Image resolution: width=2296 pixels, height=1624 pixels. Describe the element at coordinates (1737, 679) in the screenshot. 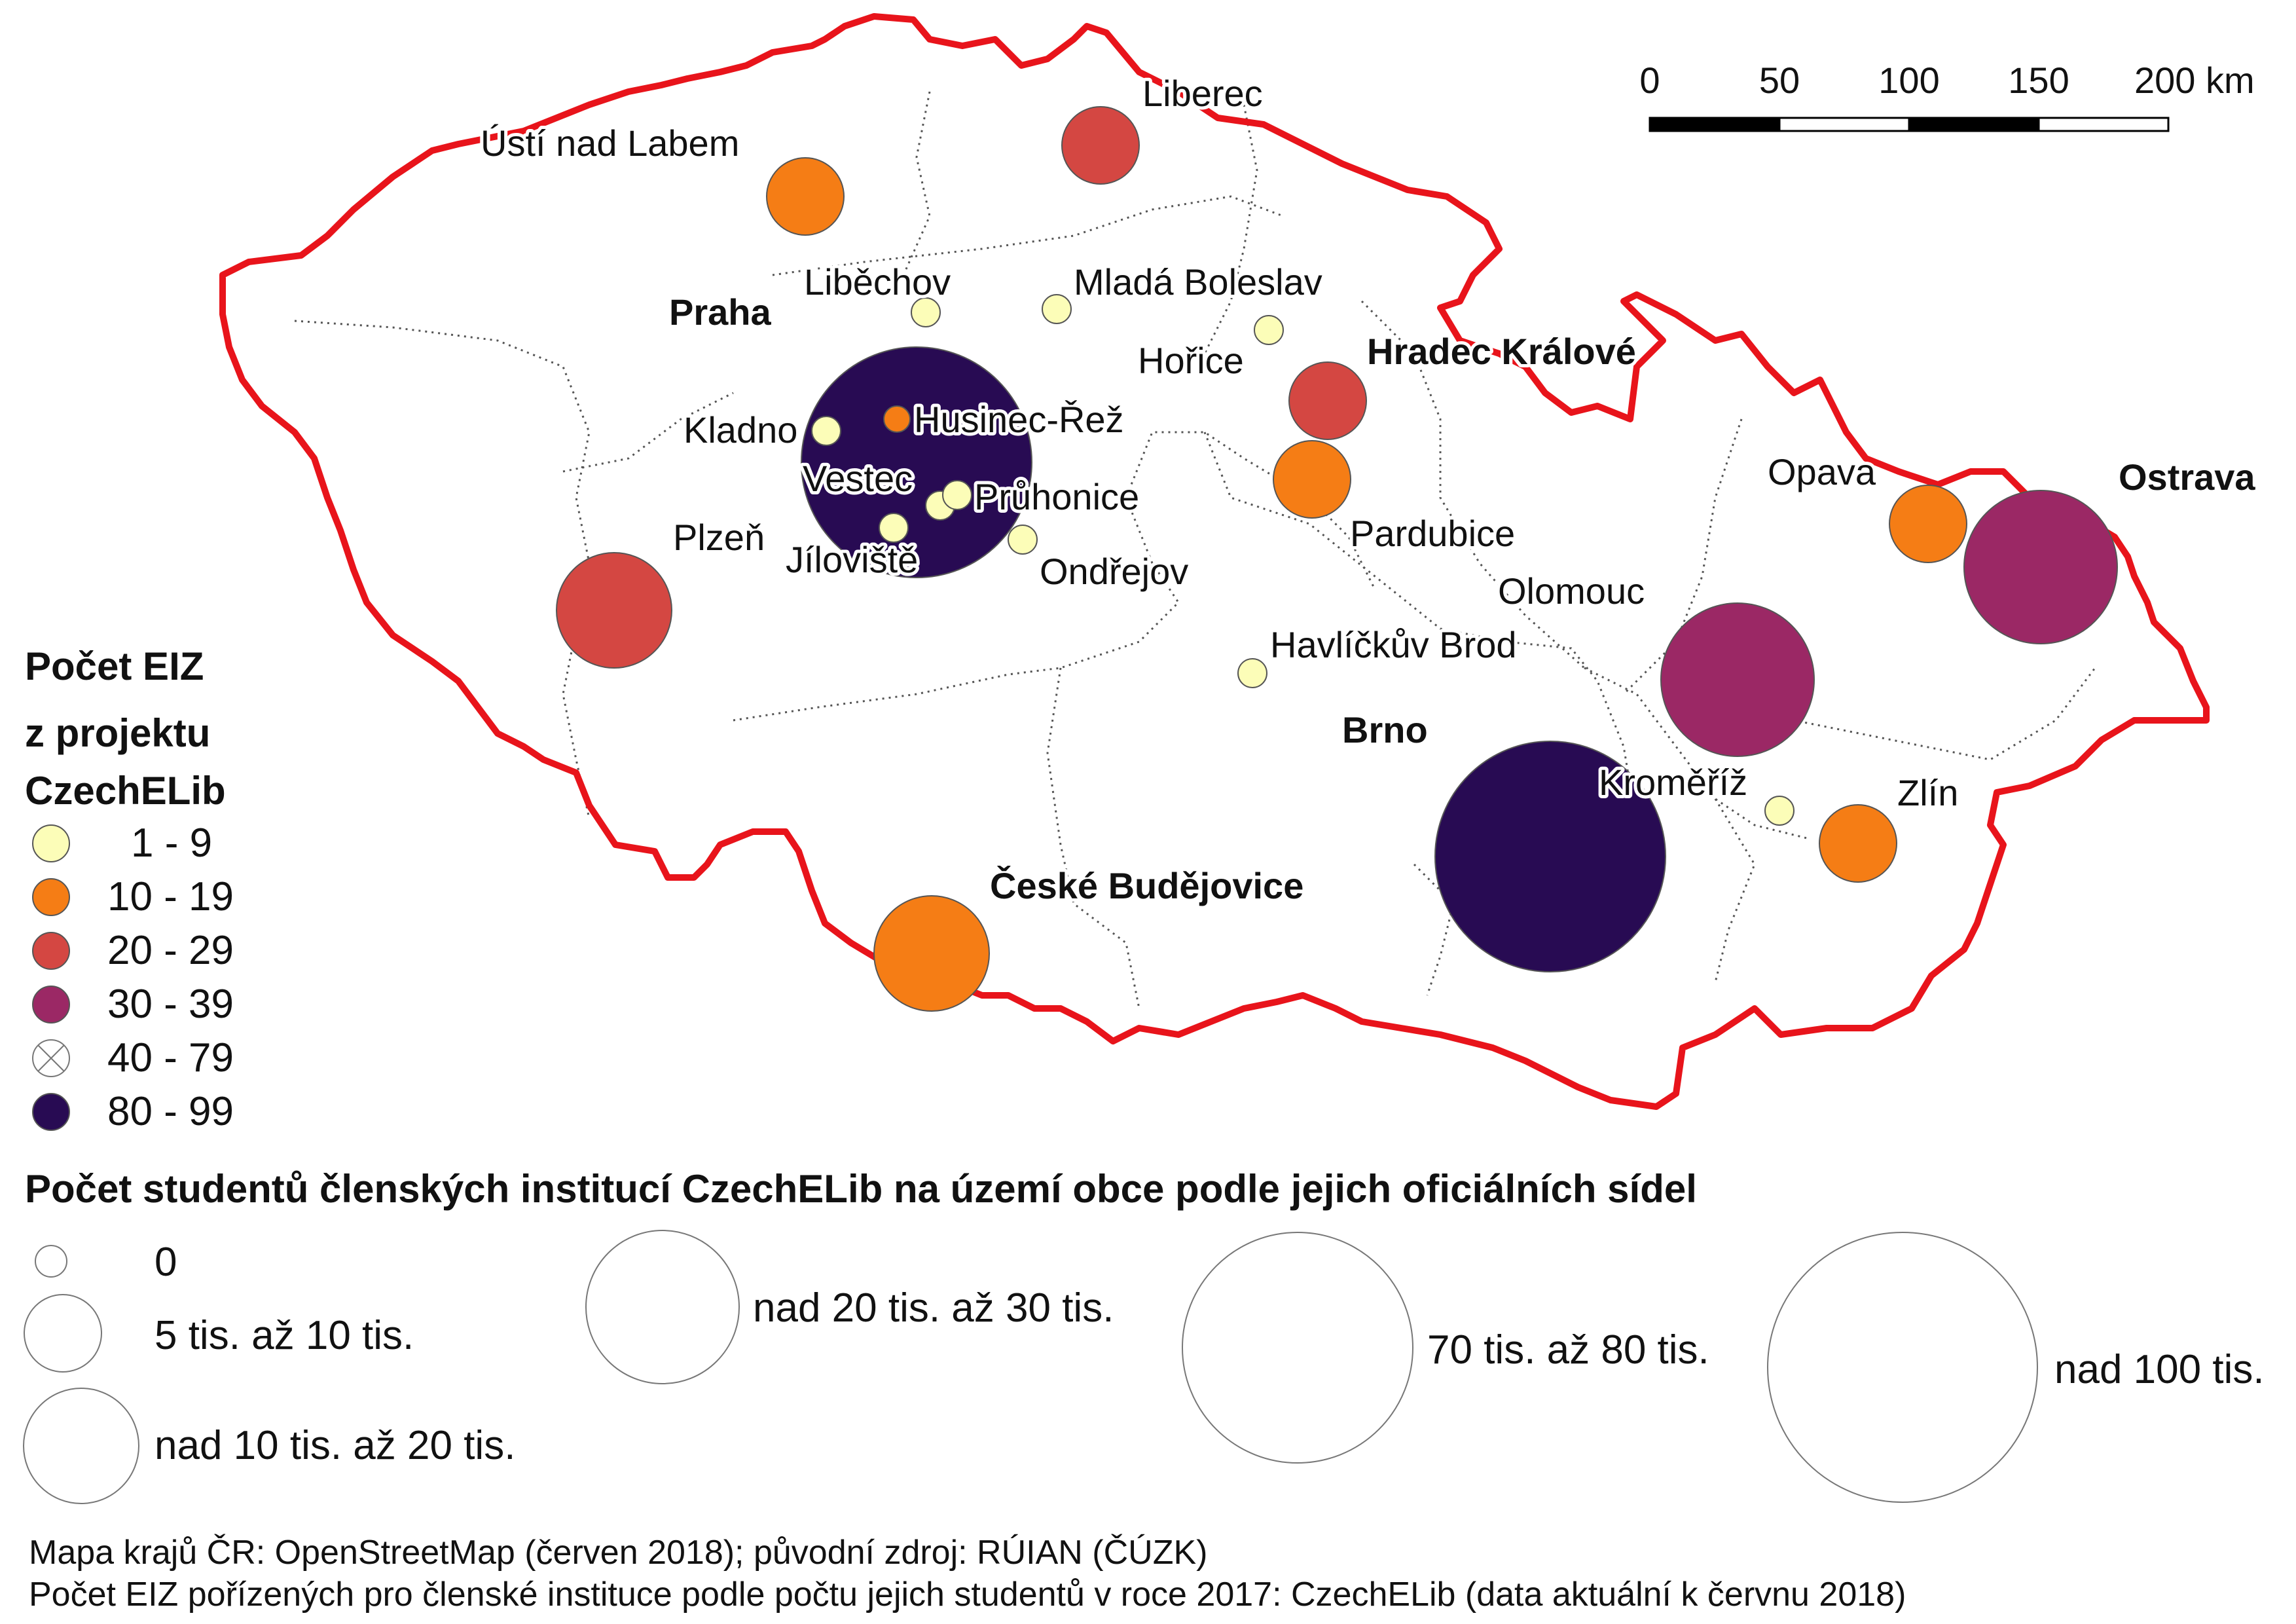

I see `bubble-olomouc` at that location.